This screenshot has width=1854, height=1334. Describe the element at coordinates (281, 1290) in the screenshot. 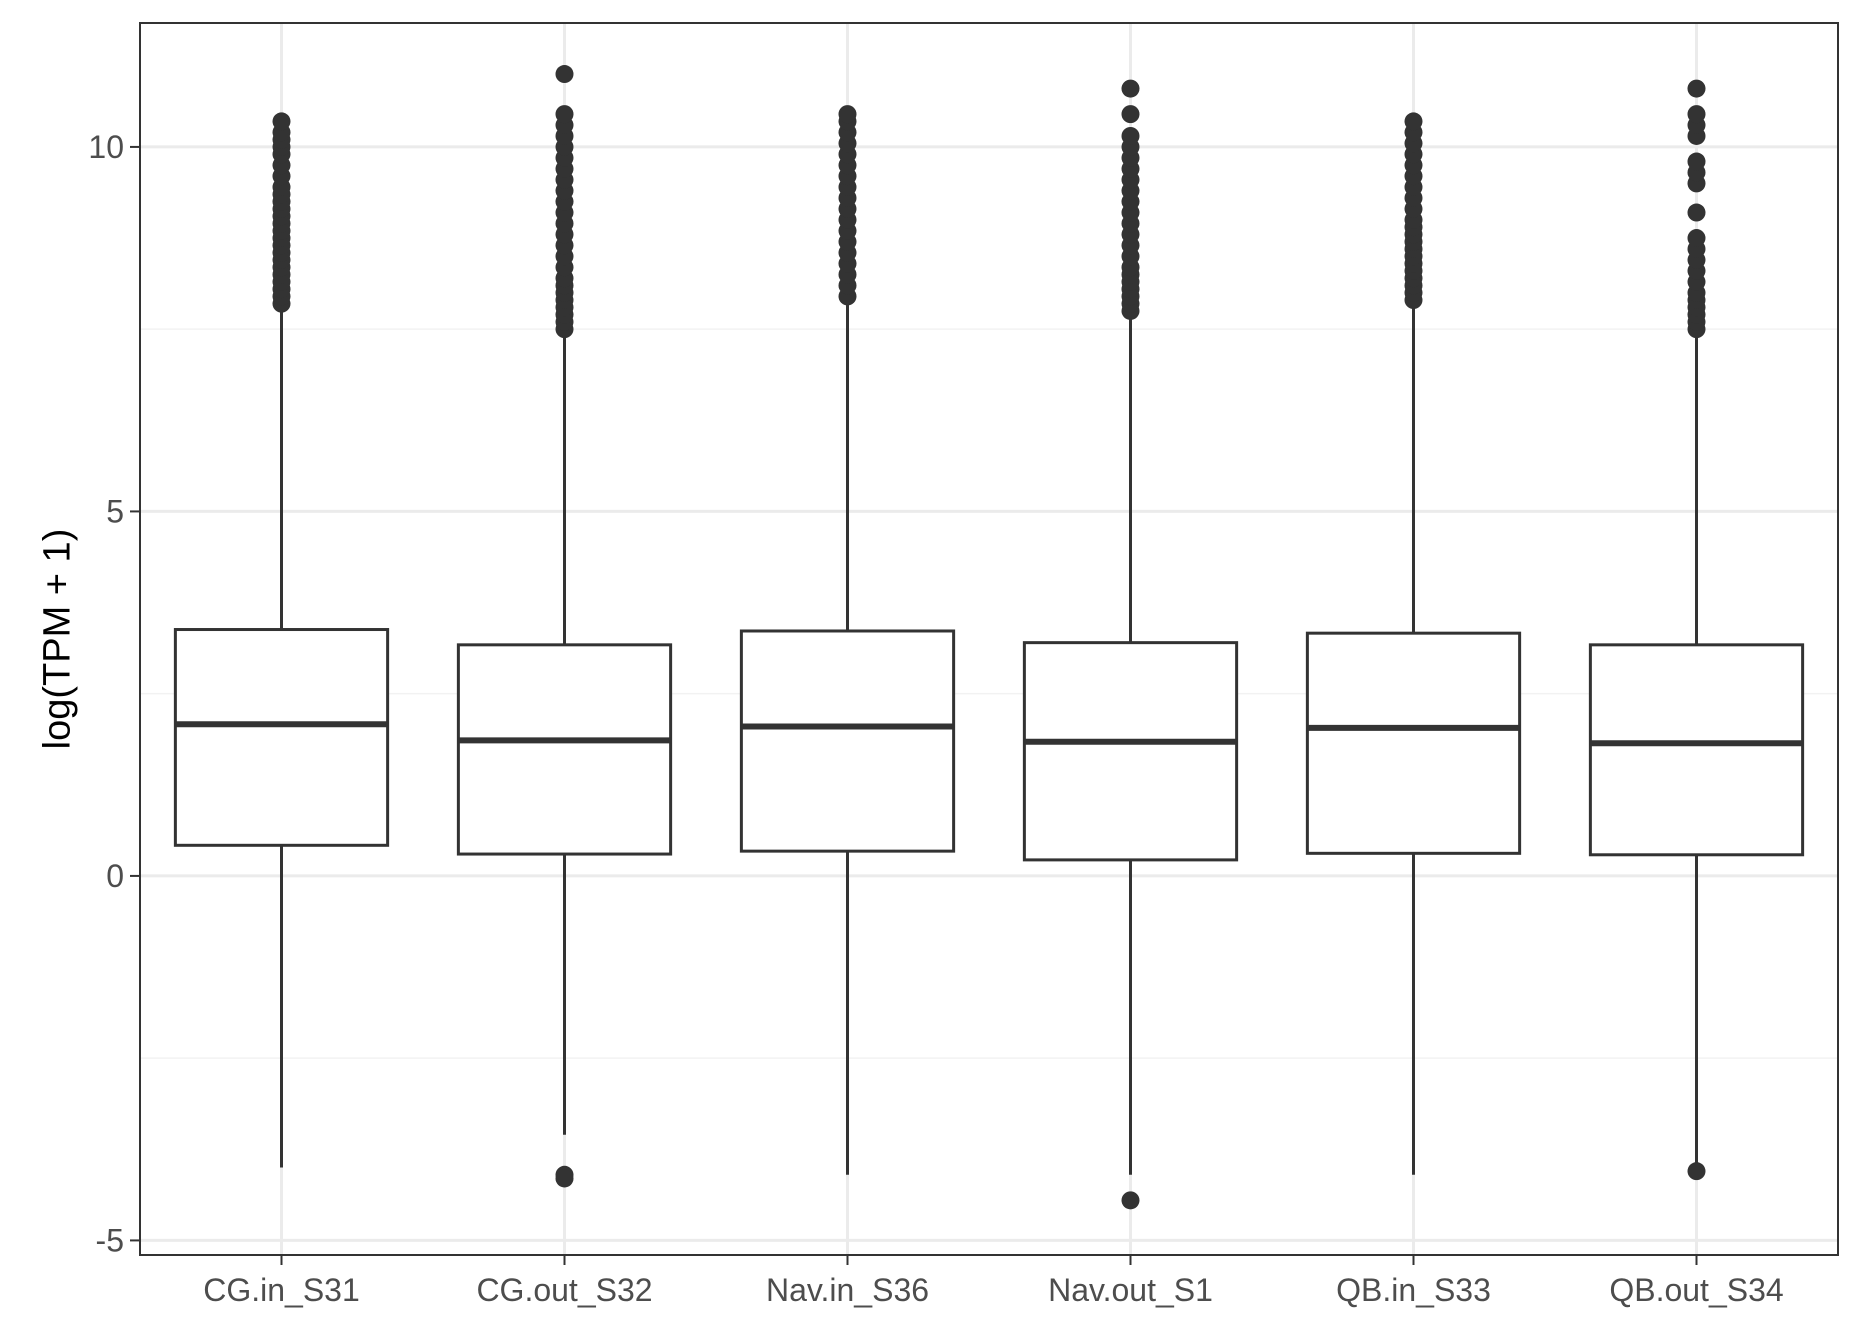

I see `x-tick-label: CG.in_S31` at that location.